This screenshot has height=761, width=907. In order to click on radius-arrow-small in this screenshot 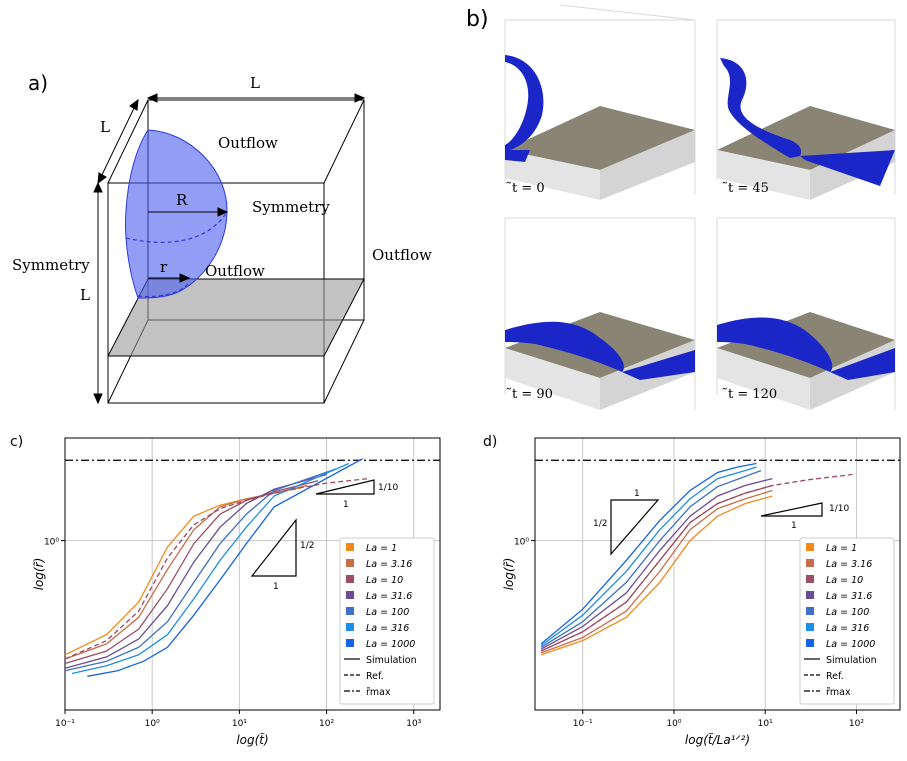, I will do `click(169, 278)`.